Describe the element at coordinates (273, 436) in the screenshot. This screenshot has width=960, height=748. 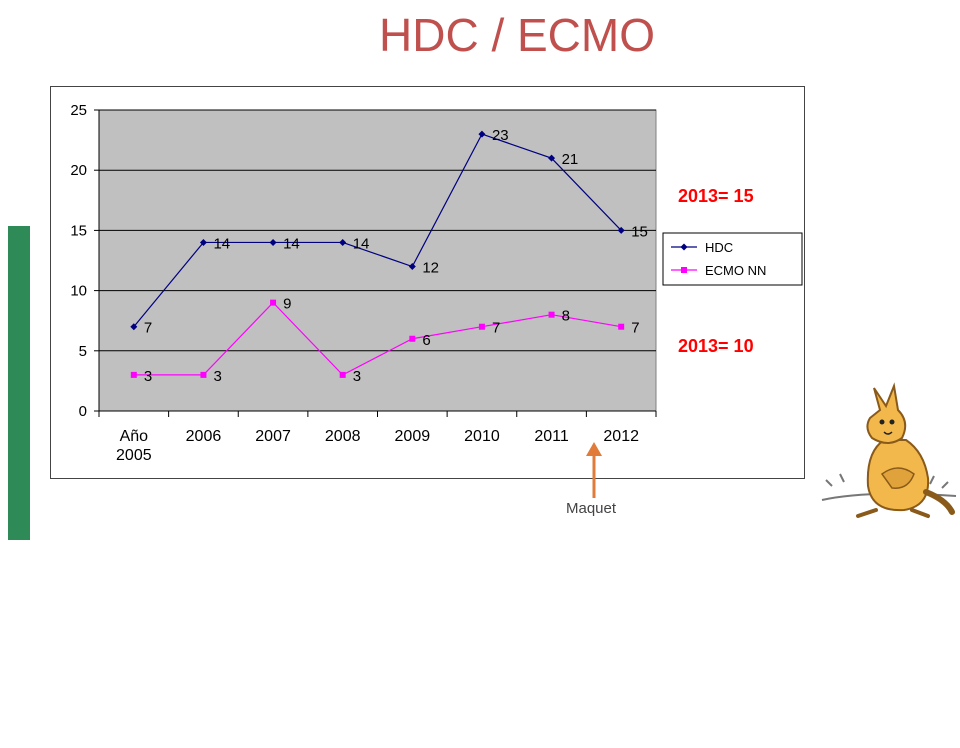
I see `x-tick-label: 2007` at that location.